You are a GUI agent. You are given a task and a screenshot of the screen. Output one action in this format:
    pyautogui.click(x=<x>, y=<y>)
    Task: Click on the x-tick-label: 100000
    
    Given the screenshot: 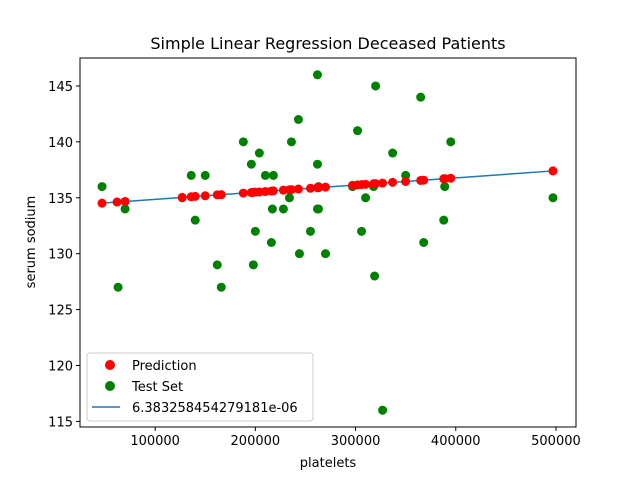 What is the action you would take?
    pyautogui.click(x=155, y=441)
    